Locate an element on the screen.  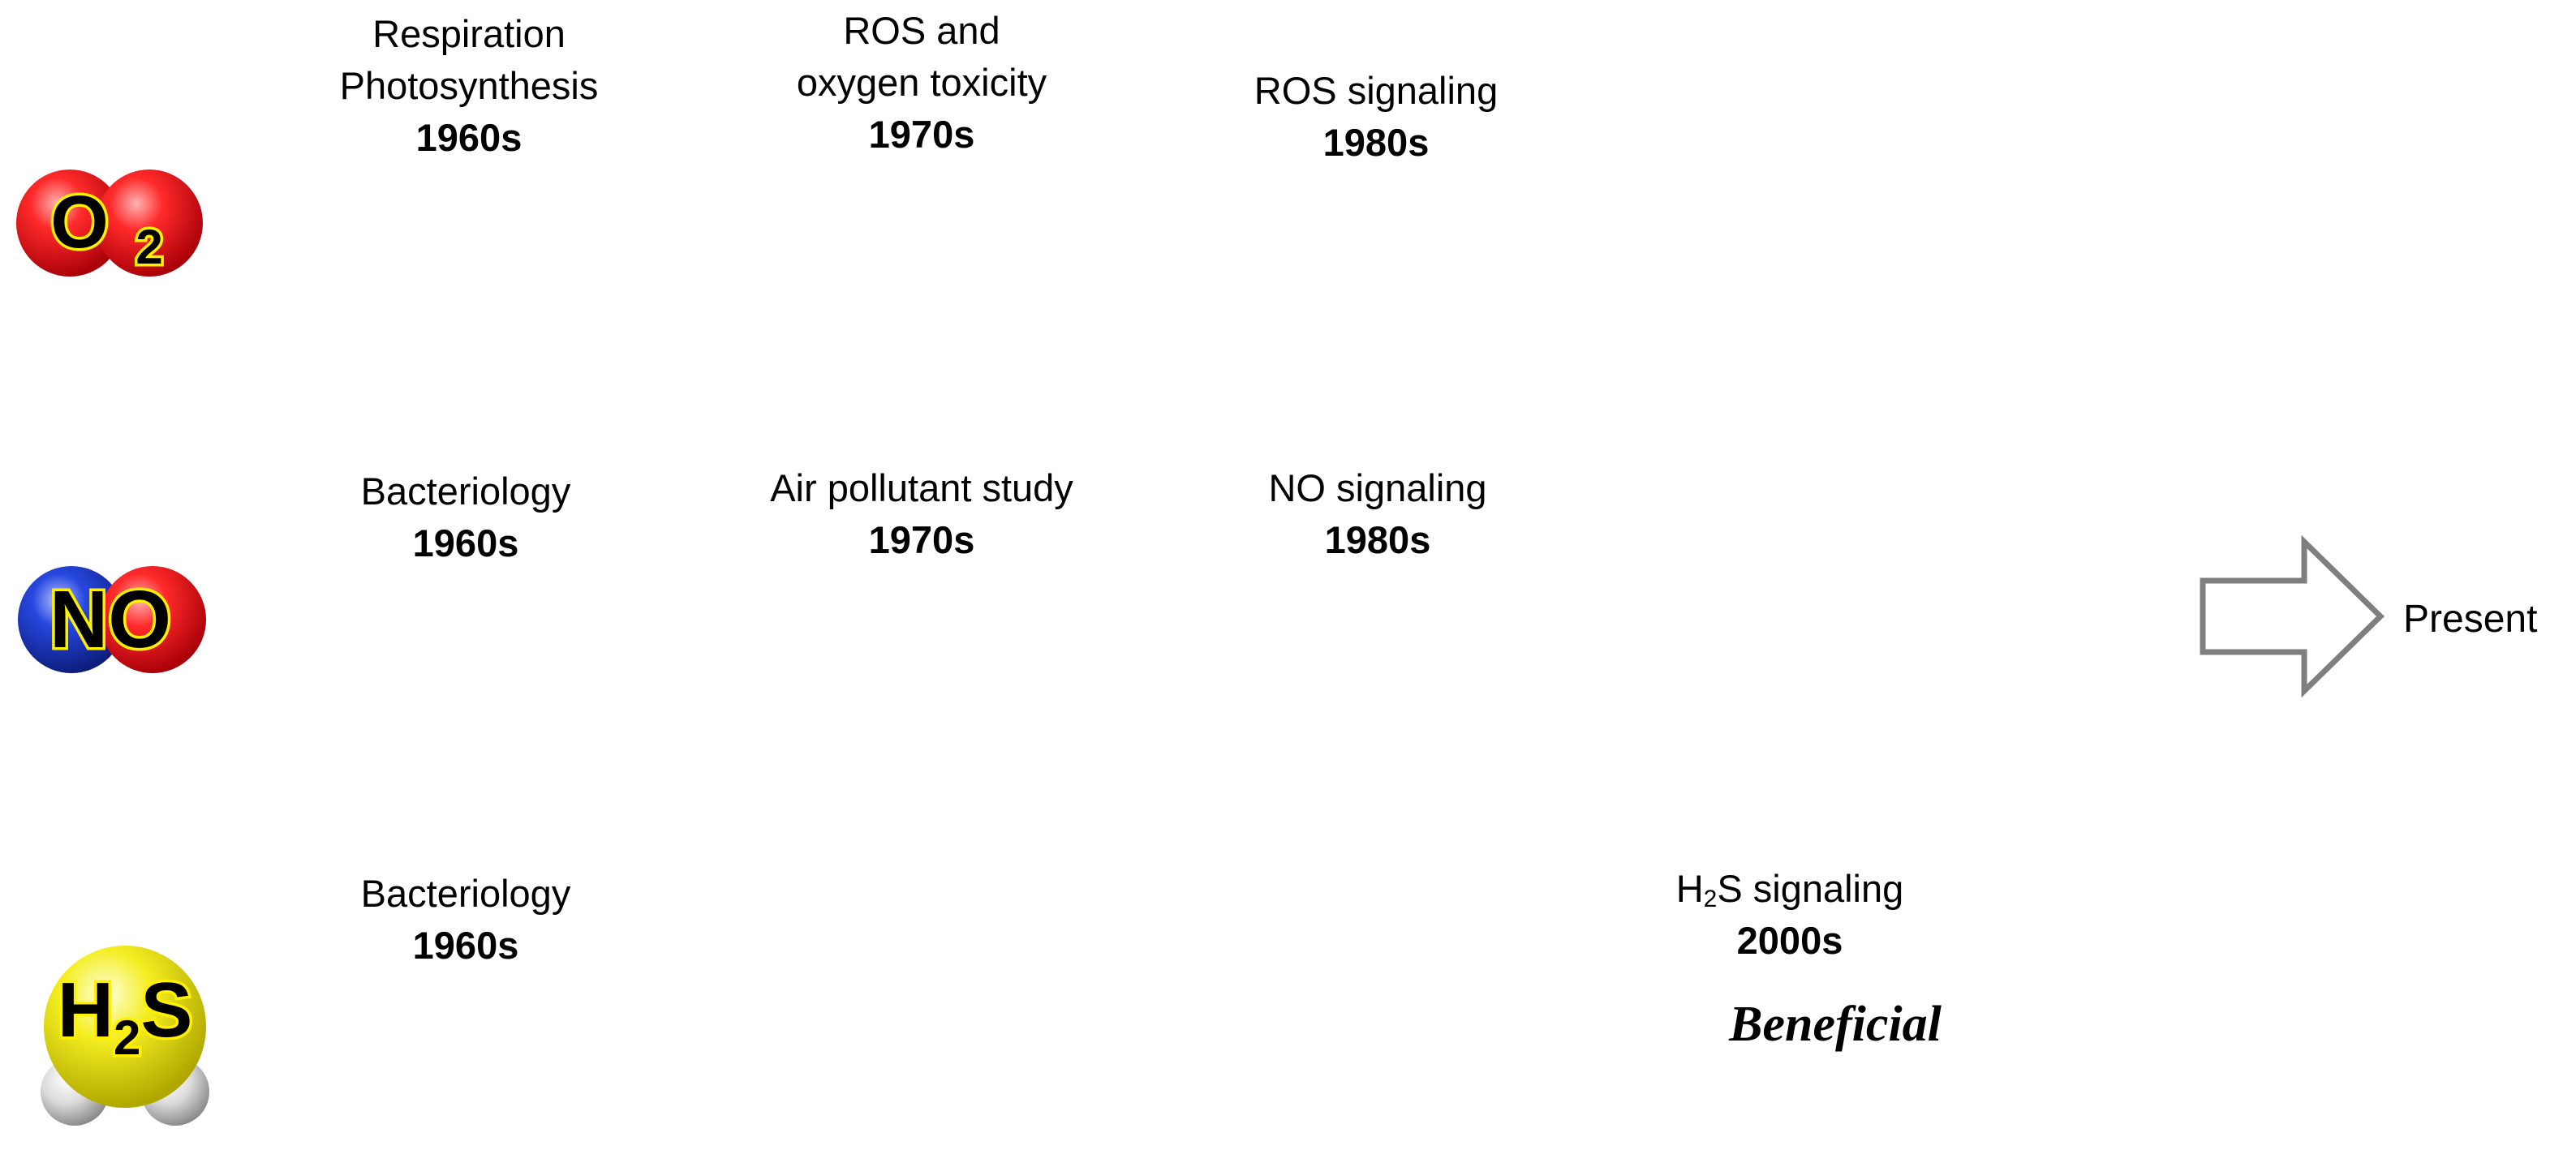
o2-1980s-decade: 1980s is located at coordinates (1376, 142).